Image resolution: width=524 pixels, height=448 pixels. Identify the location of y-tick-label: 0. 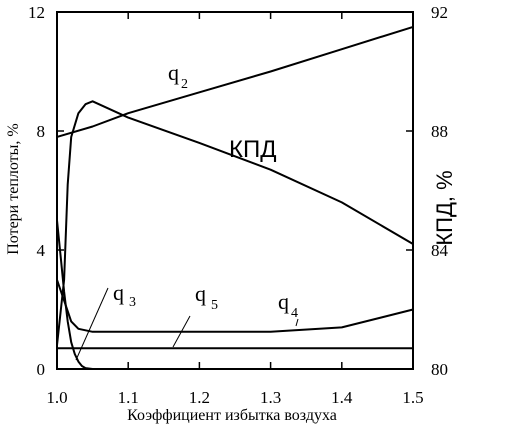
(41, 369).